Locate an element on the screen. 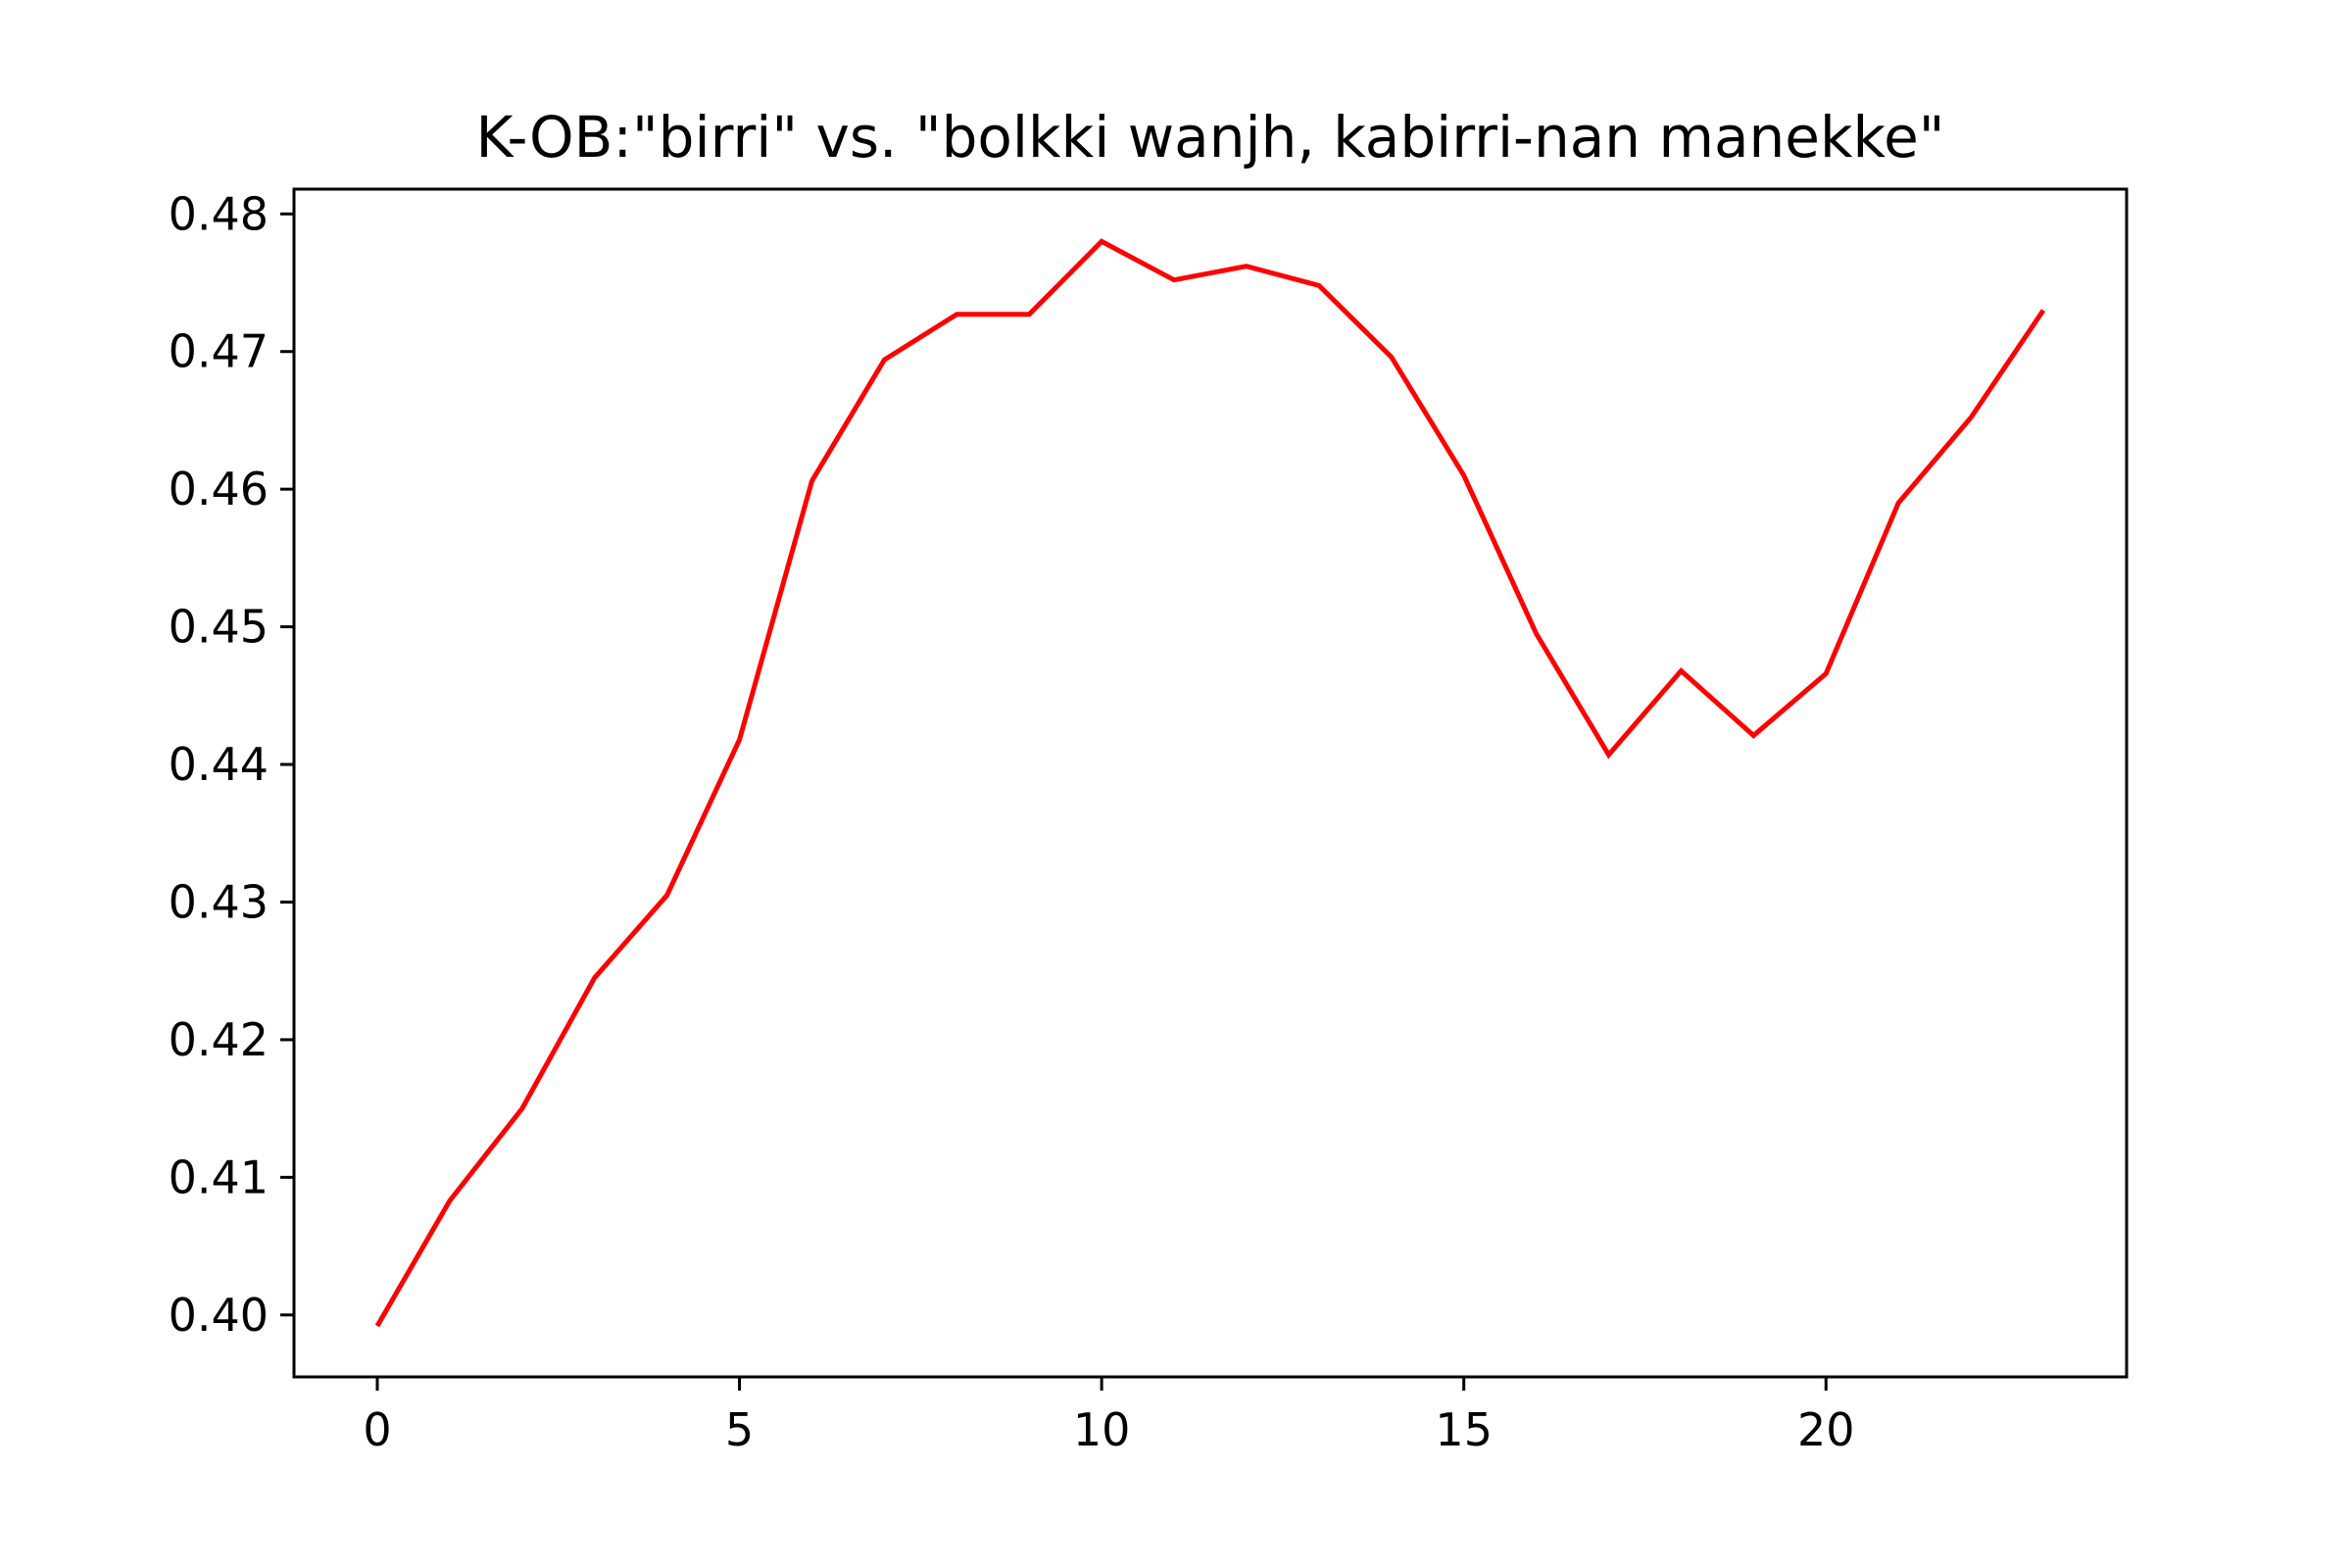  y-tick-label: 0.47 is located at coordinates (219, 351).